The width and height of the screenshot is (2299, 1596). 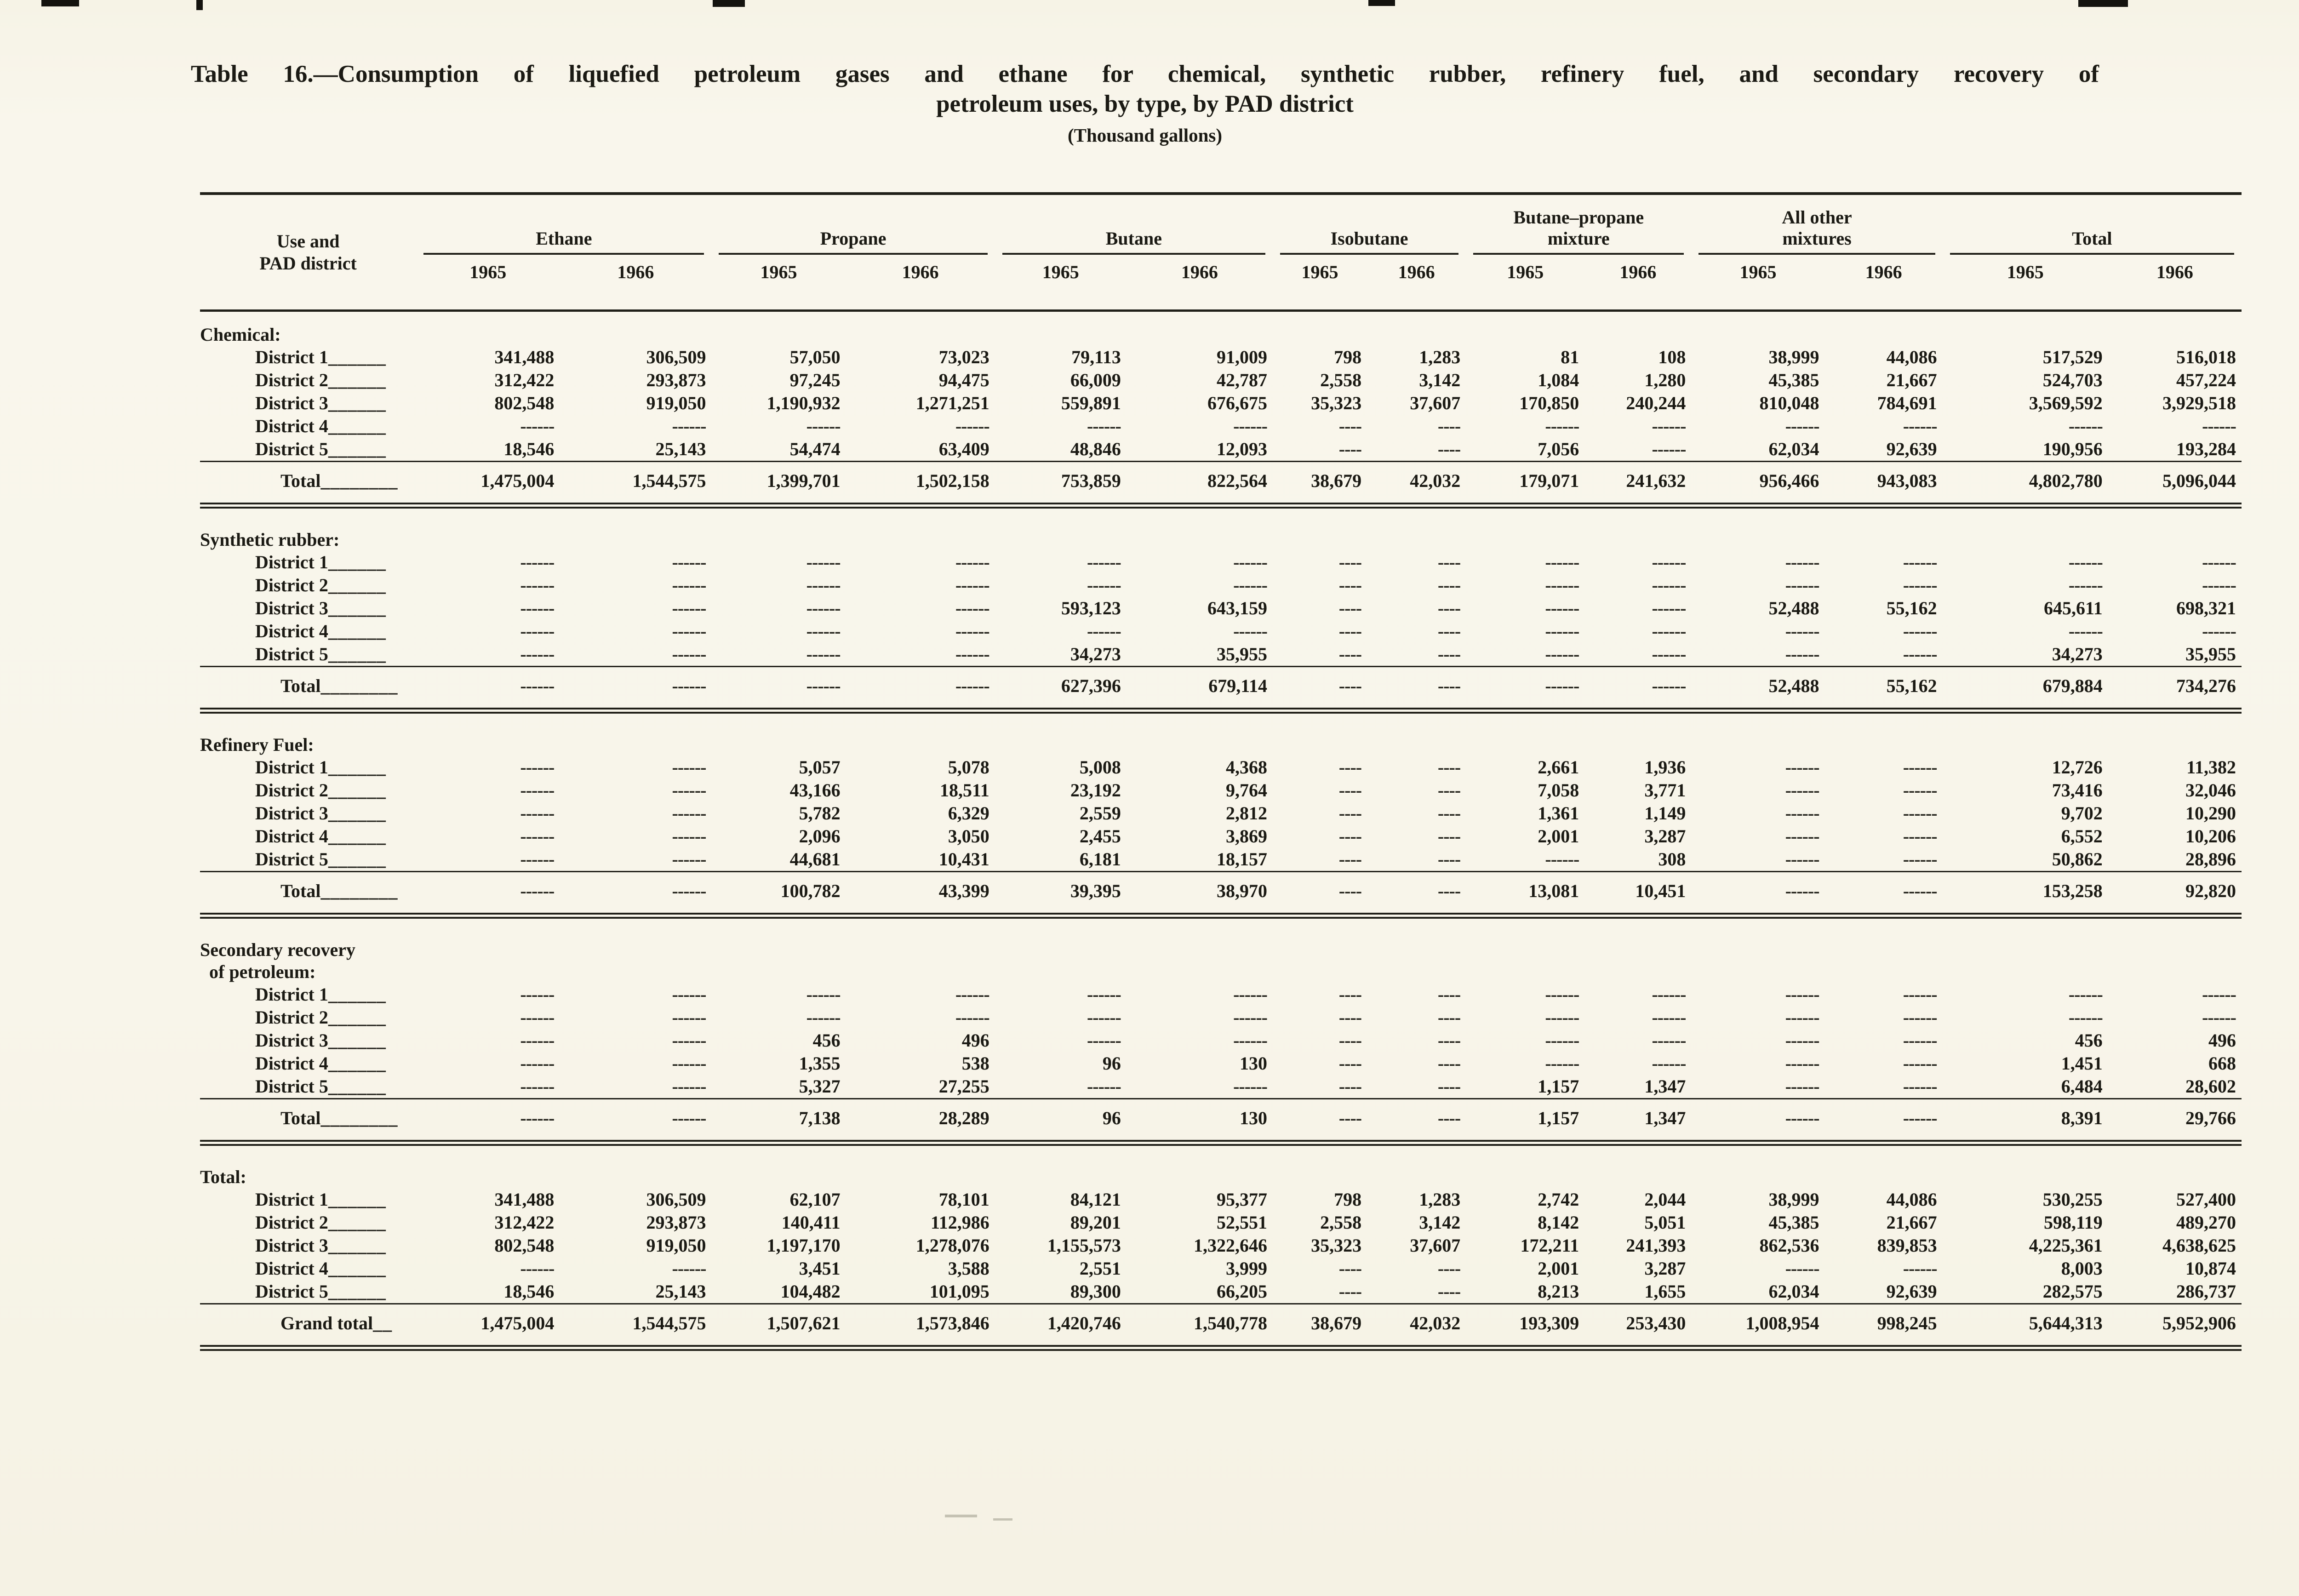 I want to click on value-cell: 172,211, so click(x=1549, y=1245).